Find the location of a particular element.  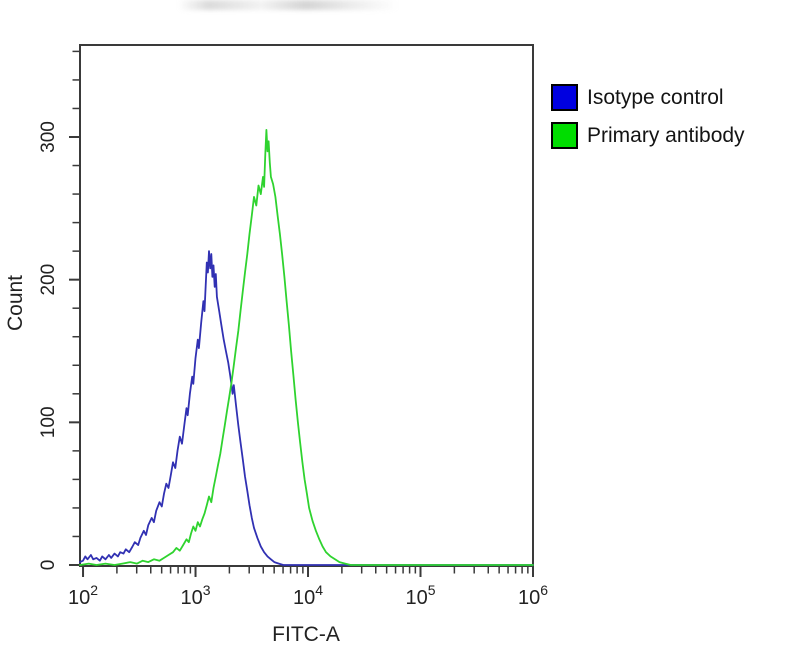

y-tick-label: 100 is located at coordinates (48, 422).